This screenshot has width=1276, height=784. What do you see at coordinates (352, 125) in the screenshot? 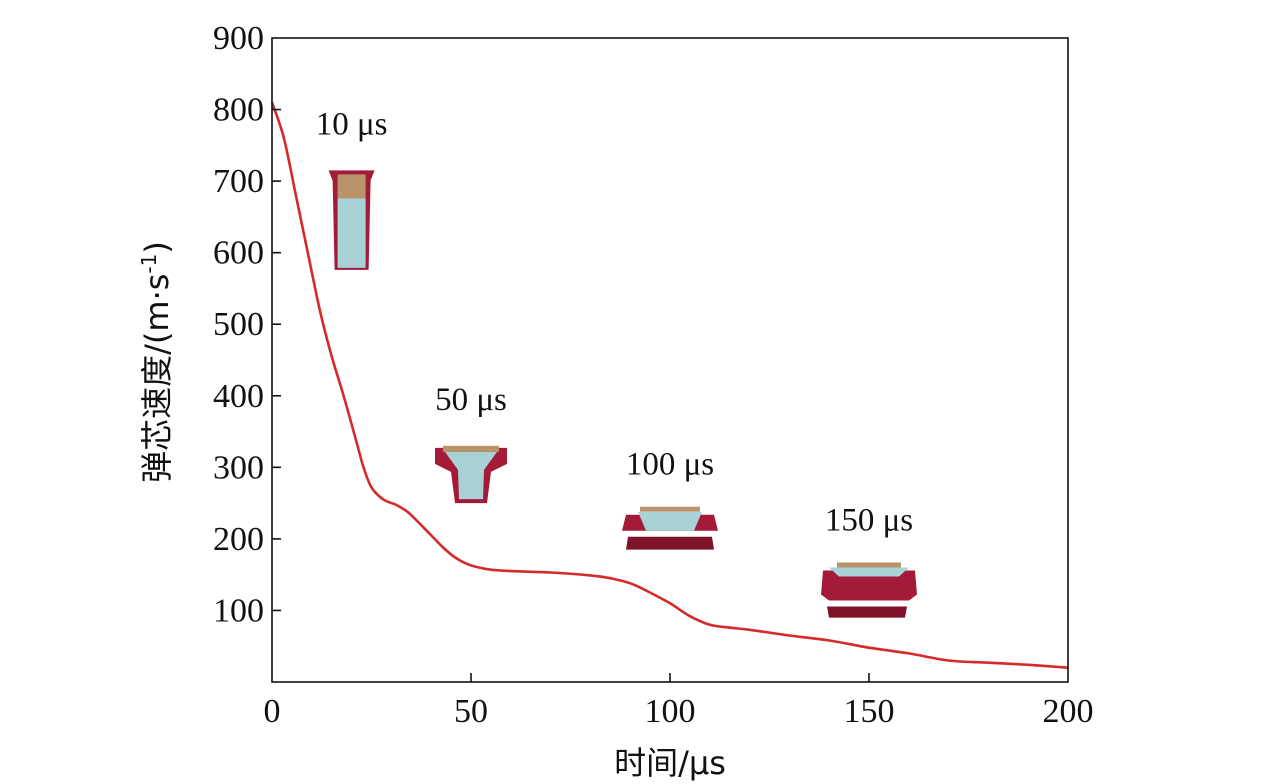
I see `time-annotation: 10 μs` at bounding box center [352, 125].